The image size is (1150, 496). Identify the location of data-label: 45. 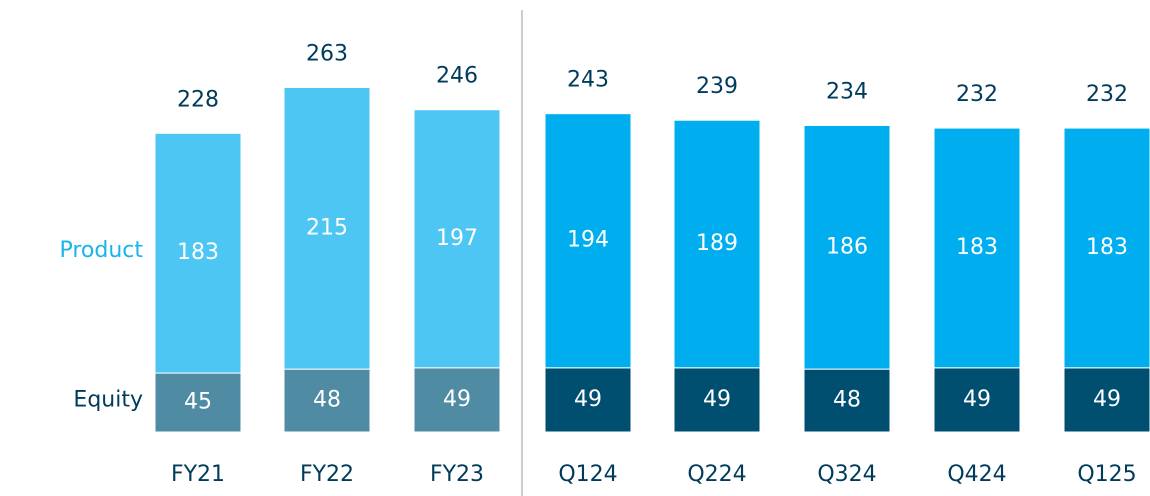
(198, 402).